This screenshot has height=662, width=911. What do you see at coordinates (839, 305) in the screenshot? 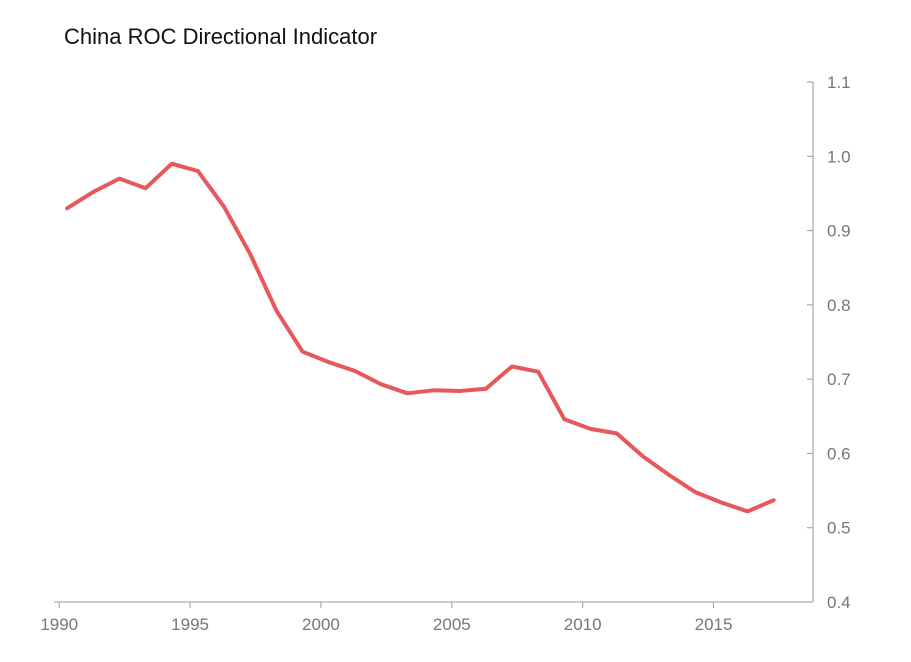
I see `y-tick-label: 0.8` at bounding box center [839, 305].